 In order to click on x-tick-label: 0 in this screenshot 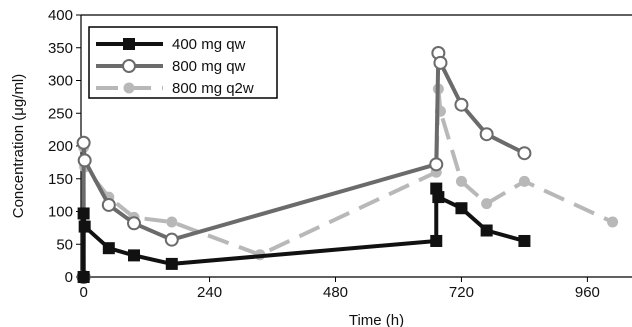, I will do `click(83, 292)`.